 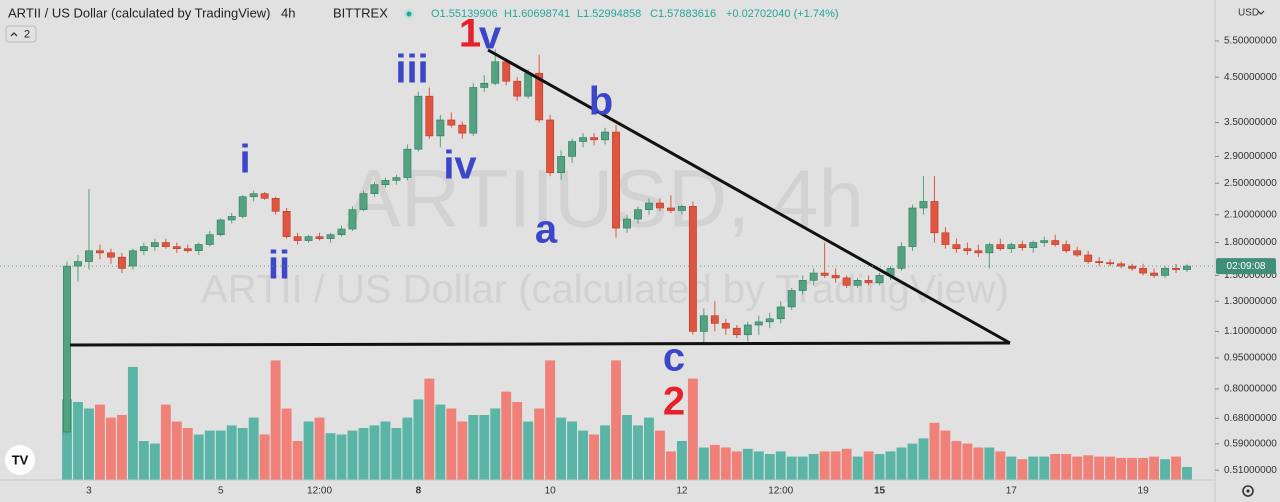 What do you see at coordinates (21, 34) in the screenshot?
I see `indicators-toggle` at bounding box center [21, 34].